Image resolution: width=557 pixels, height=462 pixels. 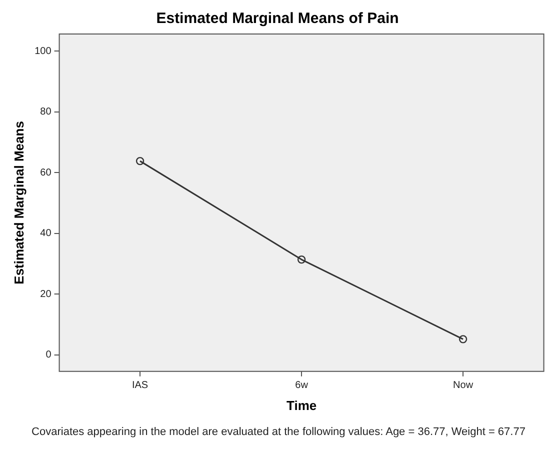 I want to click on text: Covariates appearing in the model are evaluated at the following values: Age = 36.77, Weight = 67.77, so click(x=278, y=432).